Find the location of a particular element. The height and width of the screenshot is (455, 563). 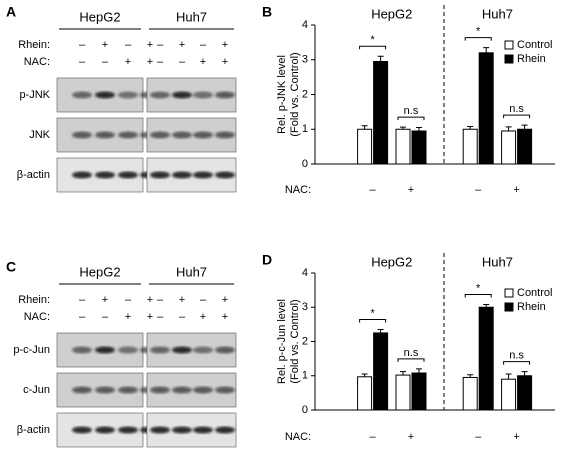

legend-label: Control is located at coordinates (534, 45).